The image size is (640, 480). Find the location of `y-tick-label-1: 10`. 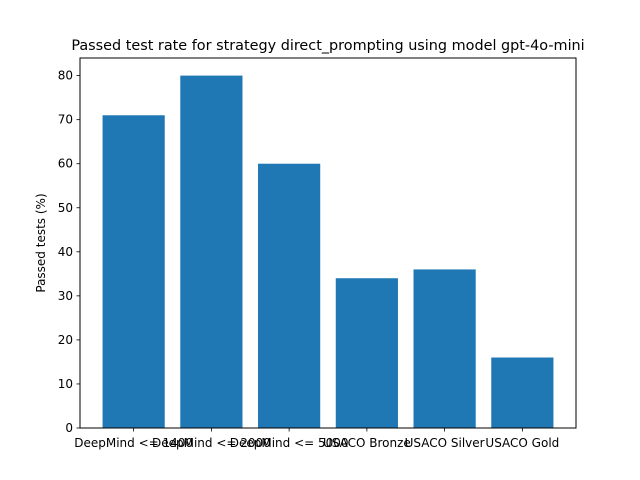

y-tick-label-1: 10 is located at coordinates (65, 384).